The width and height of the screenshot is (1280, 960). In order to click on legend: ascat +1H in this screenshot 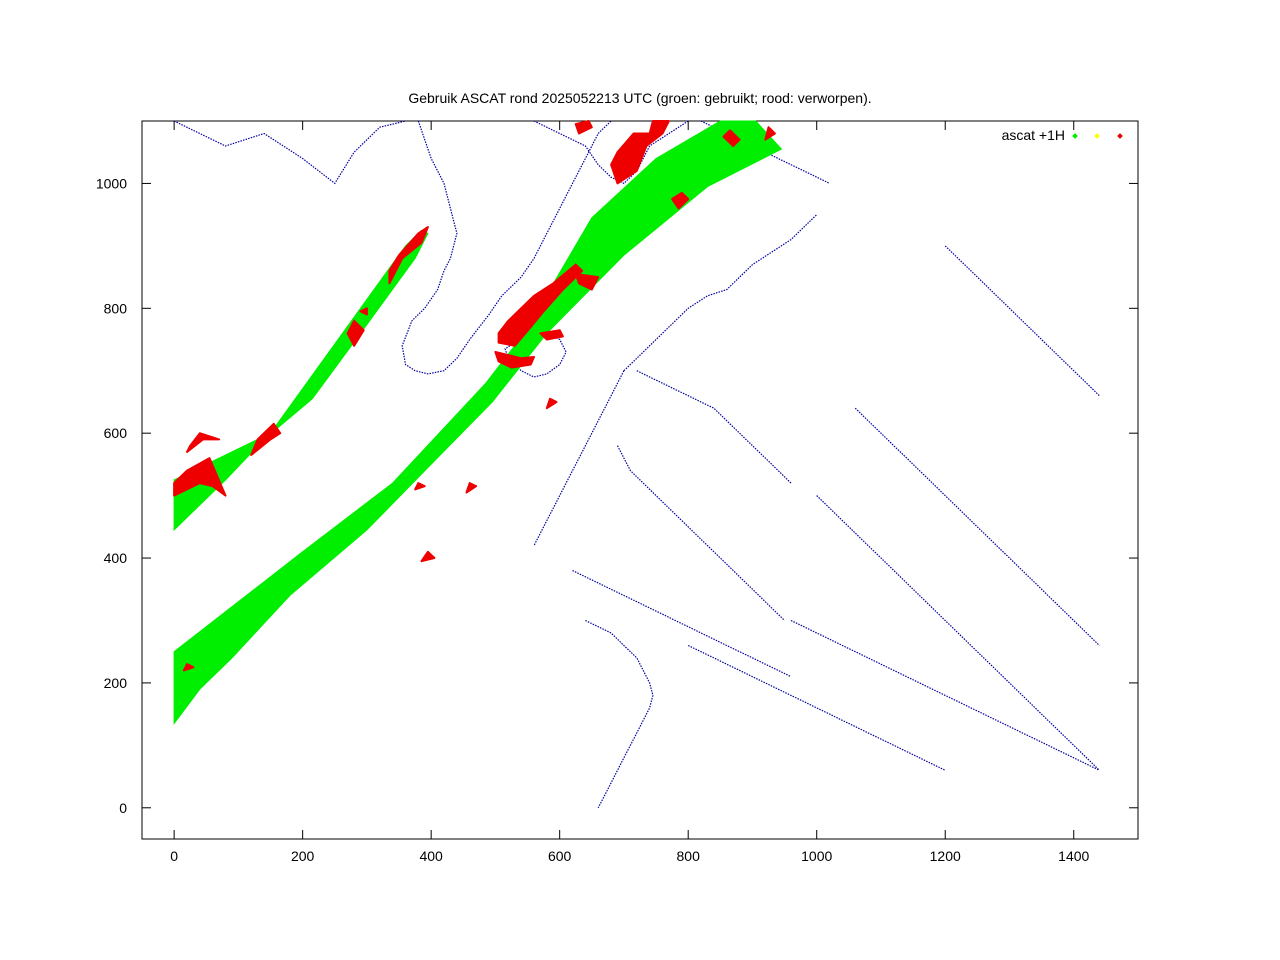, I will do `click(1062, 135)`.